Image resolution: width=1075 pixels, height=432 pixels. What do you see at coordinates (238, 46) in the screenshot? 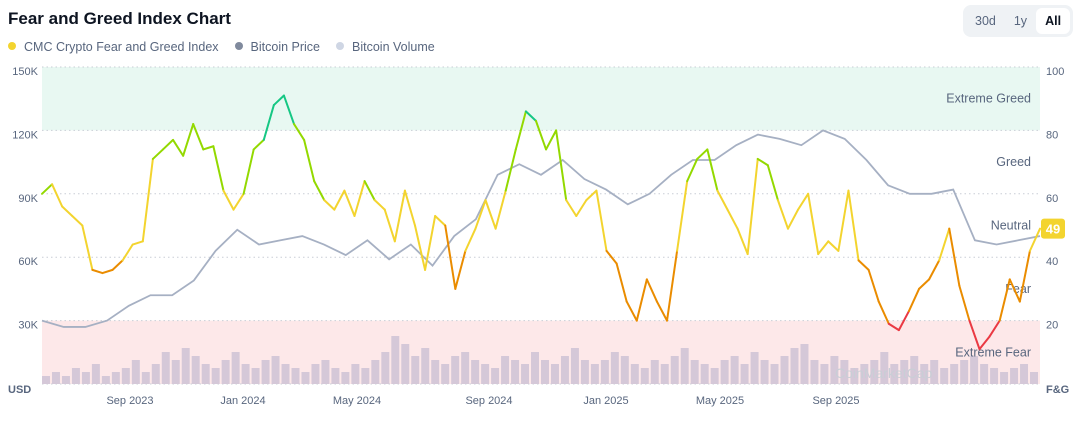
I see `legend-dot-icon` at bounding box center [238, 46].